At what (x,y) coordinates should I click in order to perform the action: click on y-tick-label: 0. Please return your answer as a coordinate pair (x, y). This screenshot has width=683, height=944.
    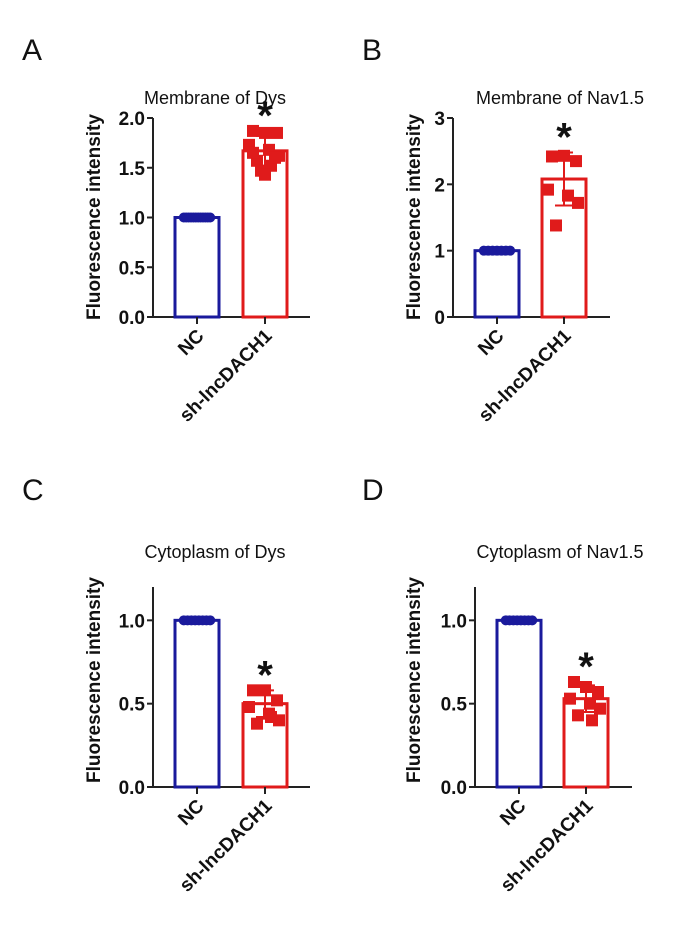
    Looking at the image, I should click on (439, 318).